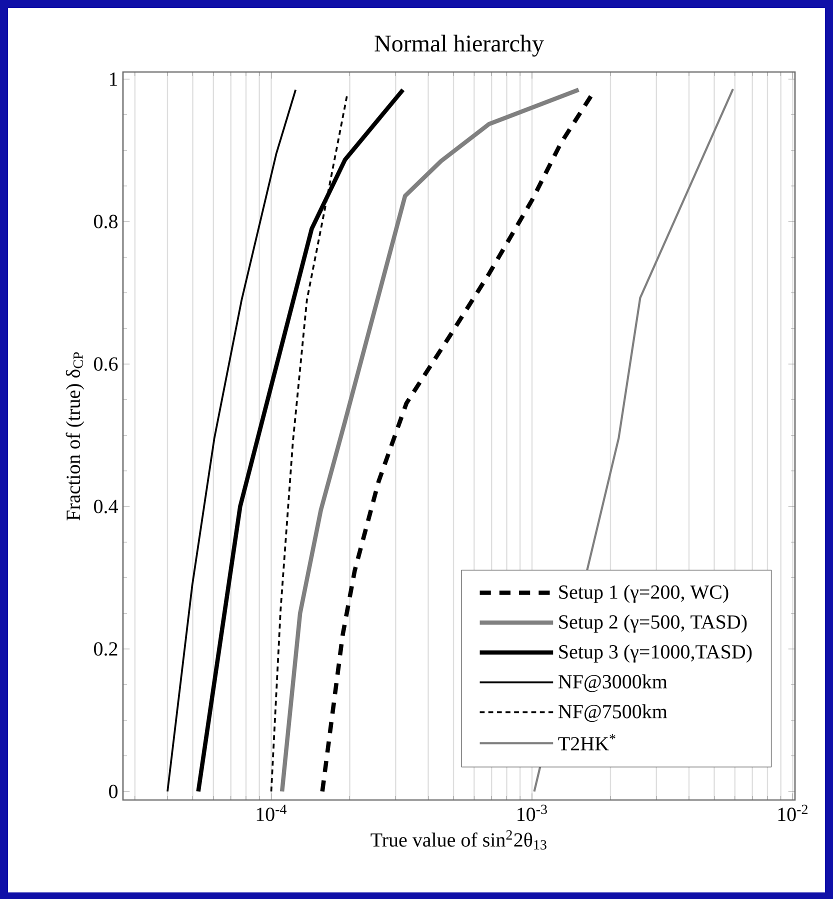 The height and width of the screenshot is (899, 833). What do you see at coordinates (653, 623) in the screenshot?
I see `legend-label: Setup 2 (γ=500, TASD)` at bounding box center [653, 623].